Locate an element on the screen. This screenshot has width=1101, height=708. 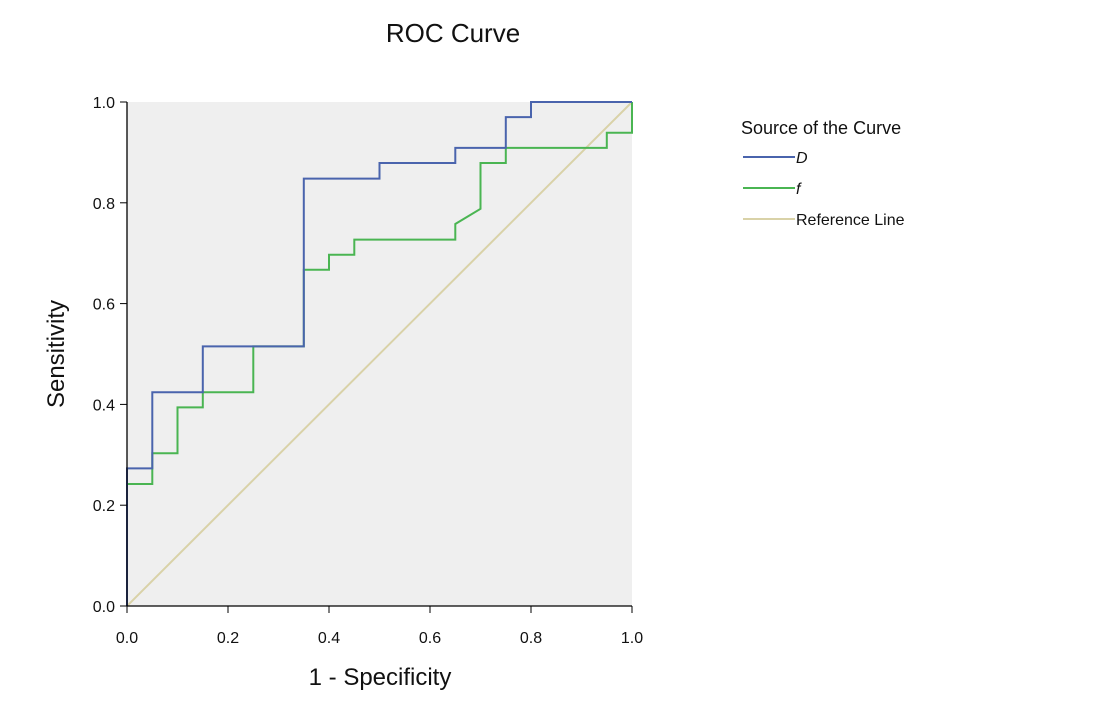
legend-label-d: D is located at coordinates (802, 158).